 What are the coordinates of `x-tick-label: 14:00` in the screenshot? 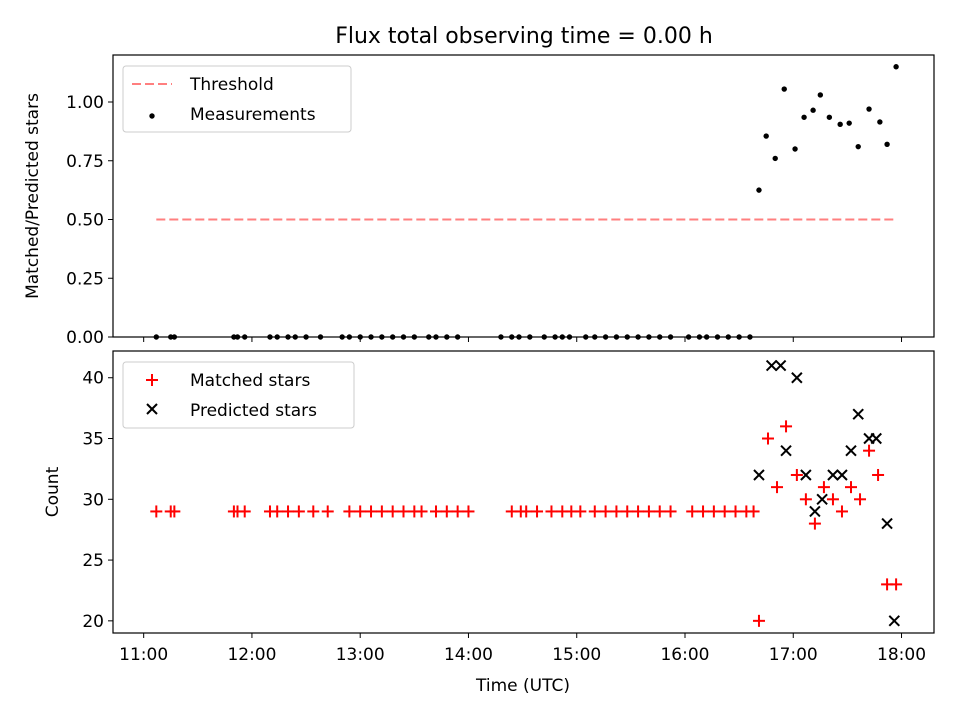 It's located at (468, 655).